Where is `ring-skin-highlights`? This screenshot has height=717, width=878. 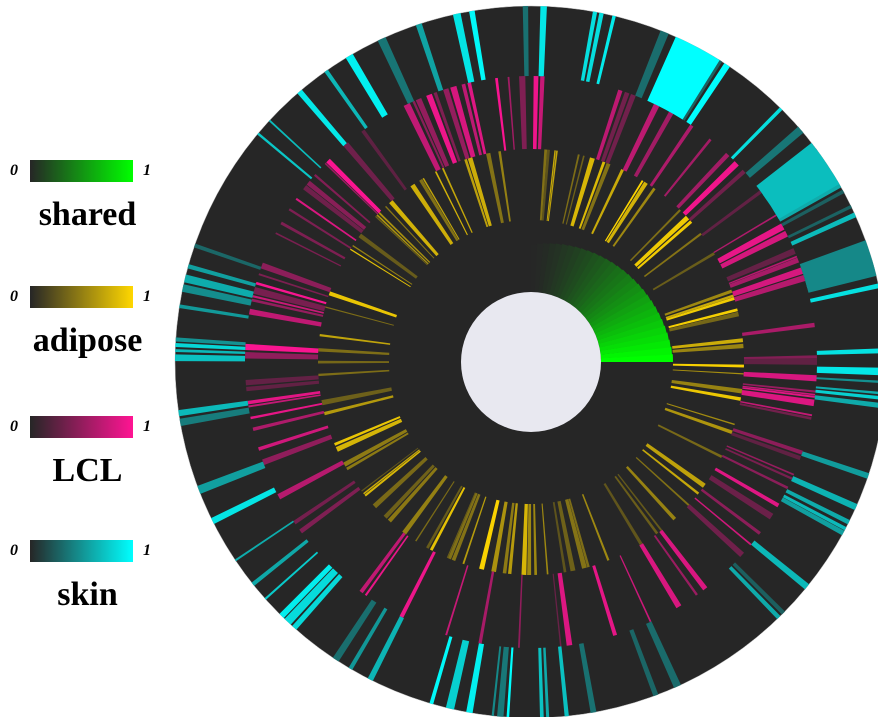
ring-skin-highlights is located at coordinates (762, 164).